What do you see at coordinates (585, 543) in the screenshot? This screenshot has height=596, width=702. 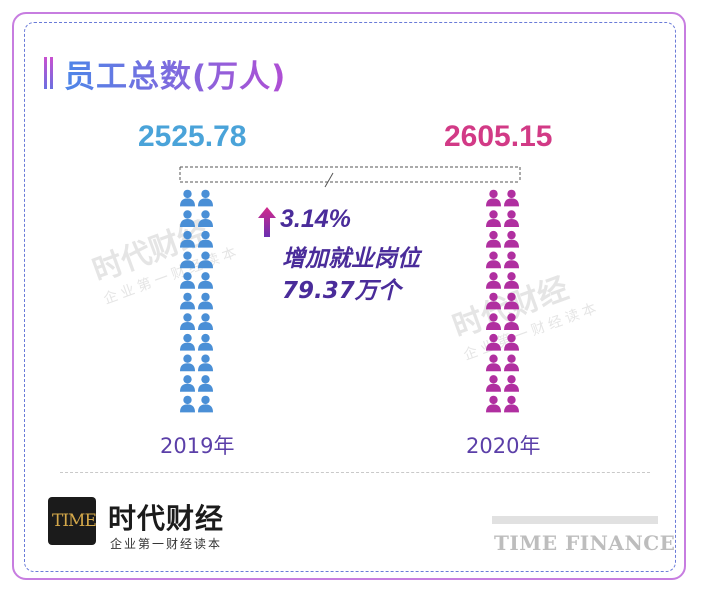 I see `footer-english-brand: TIME FINANCE` at bounding box center [585, 543].